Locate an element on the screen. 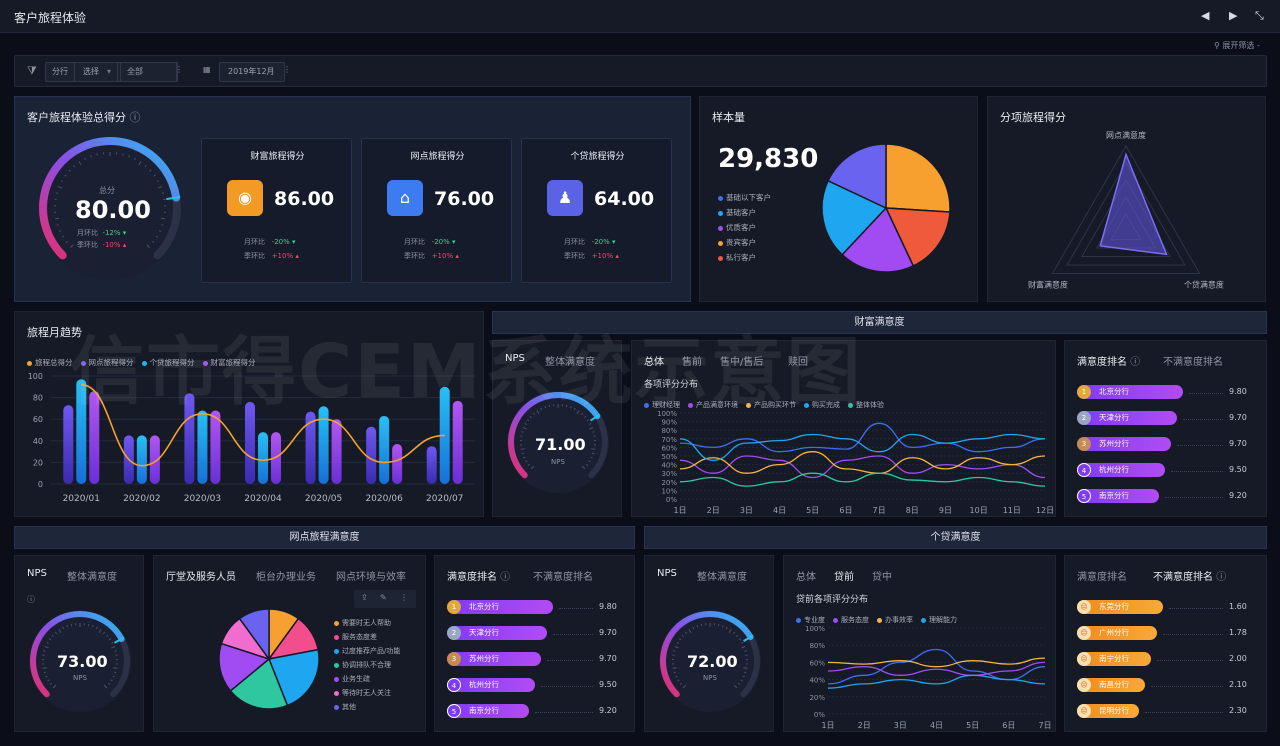 The width and height of the screenshot is (1280, 746). expand-filter-button: ⚲ 展开筛选 - is located at coordinates (1237, 45).